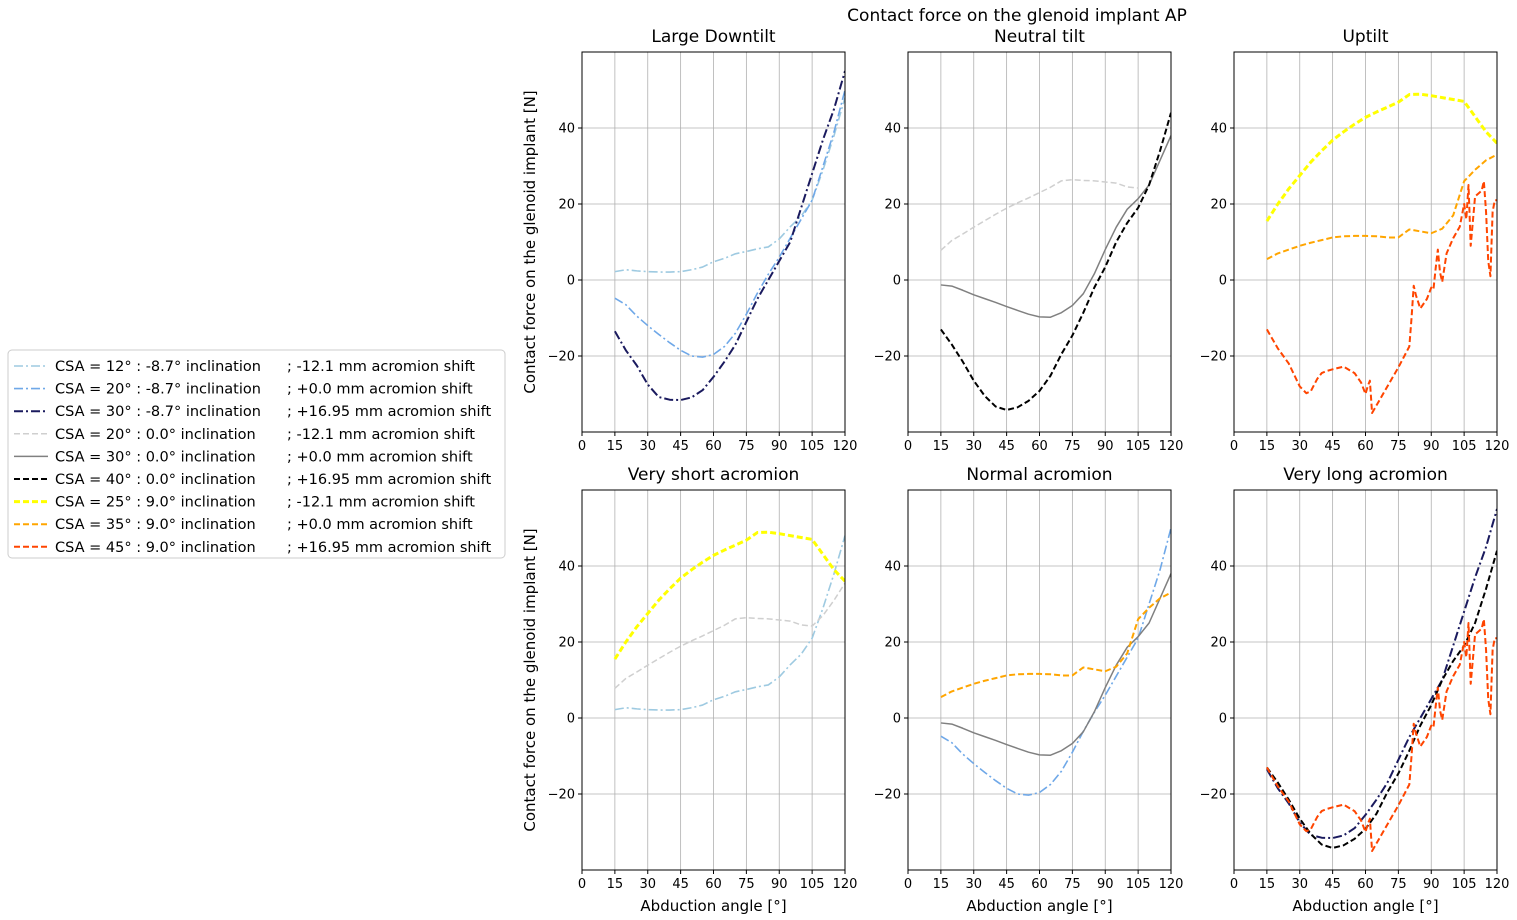  I want to click on subplot-title: Large Downtilt, so click(713, 37).